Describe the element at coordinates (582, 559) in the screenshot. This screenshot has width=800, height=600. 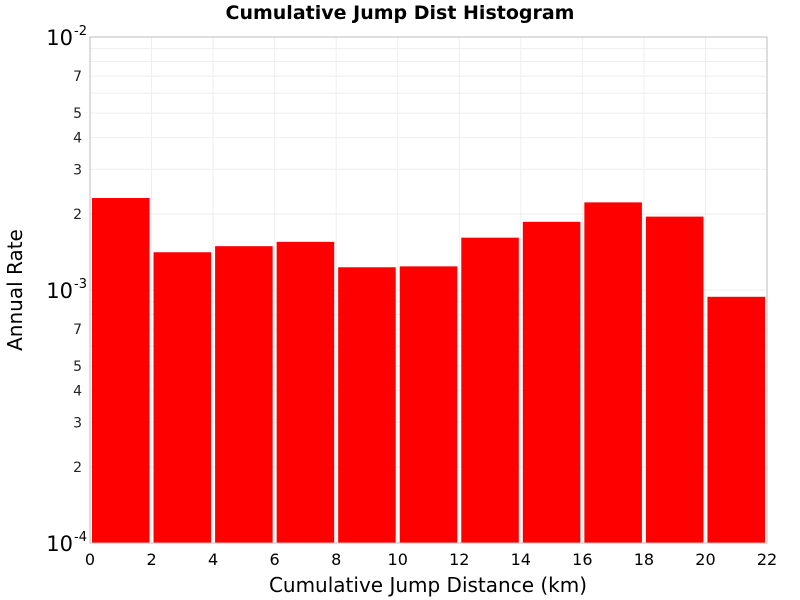
I see `x-tick-label: 16` at that location.